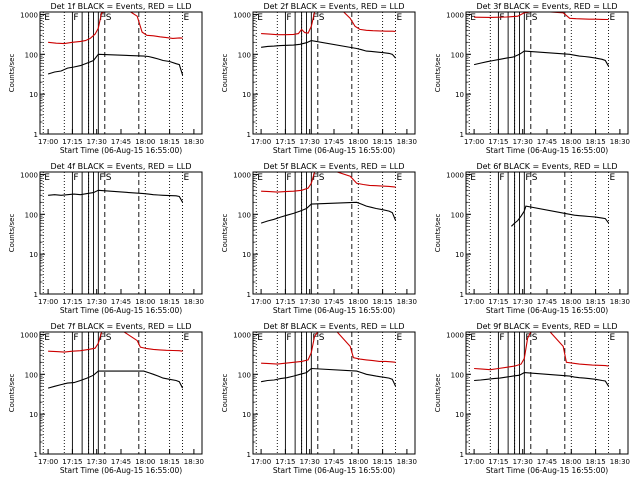 Image resolution: width=640 pixels, height=480 pixels. What do you see at coordinates (333, 6) in the screenshot?
I see `chart-title: Det 2f BLACK = Events, RED = LLD` at bounding box center [333, 6].